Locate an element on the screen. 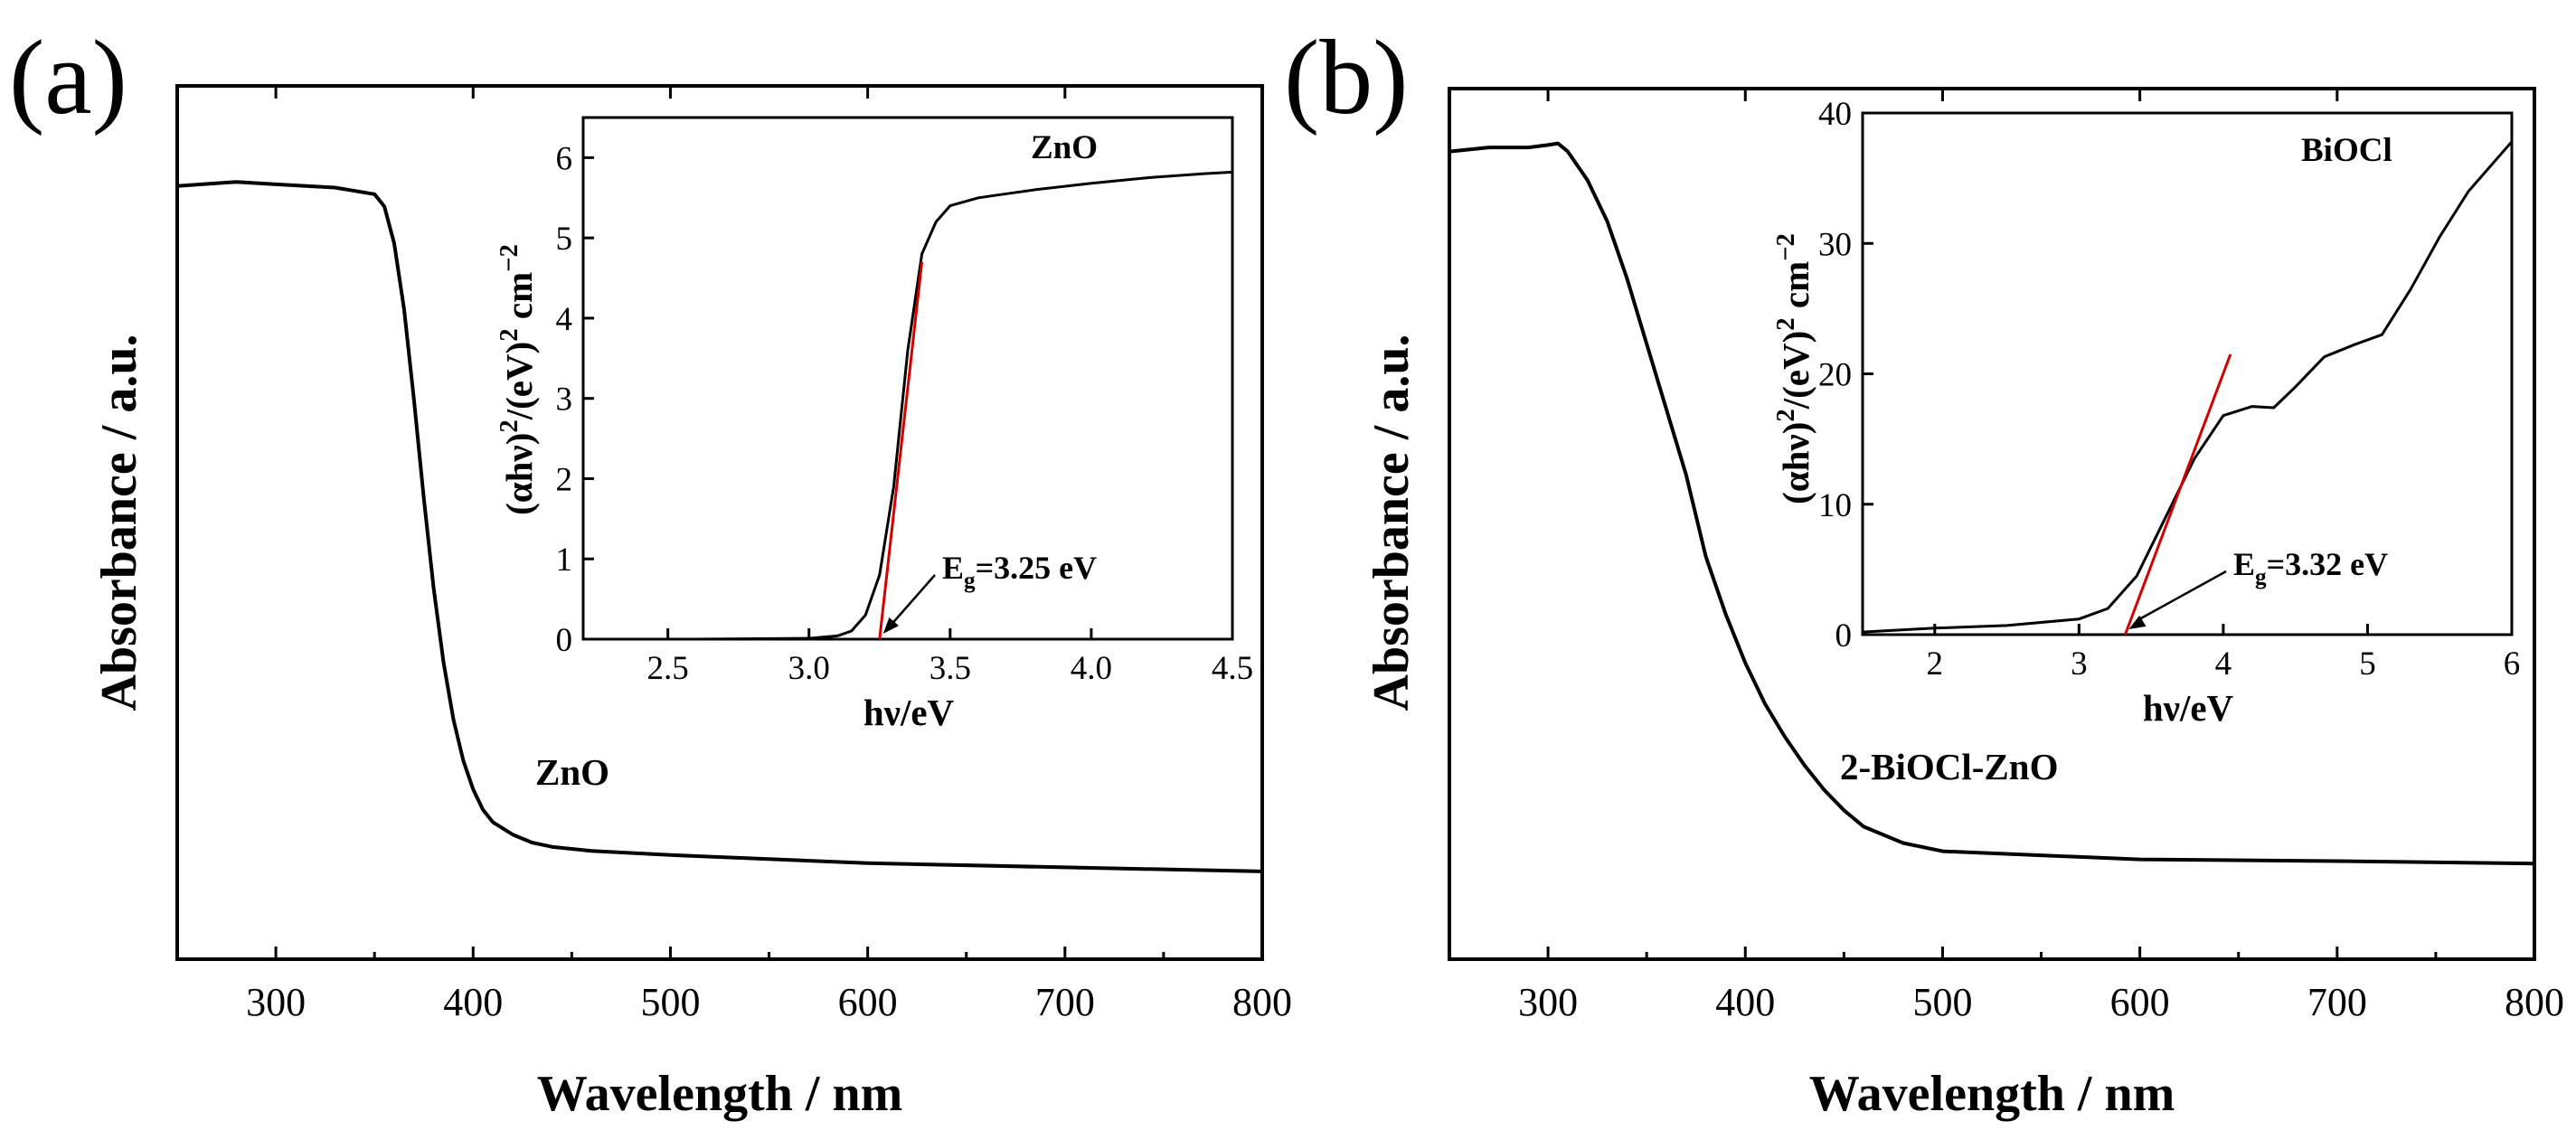  inset-y-tick-label: 3 is located at coordinates (564, 400).